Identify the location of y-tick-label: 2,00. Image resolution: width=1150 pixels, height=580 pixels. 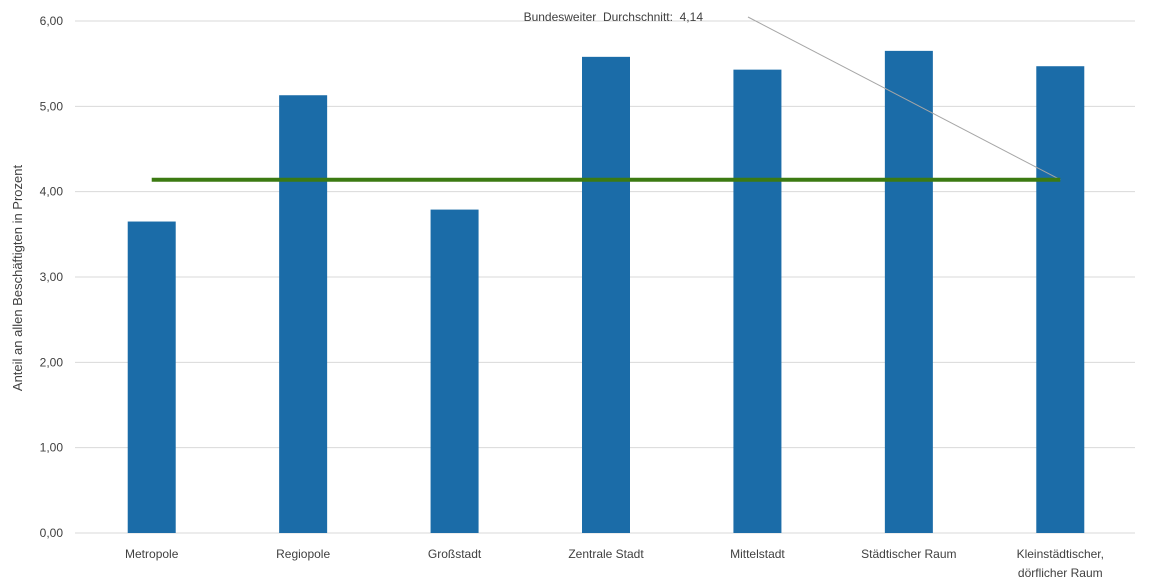
(52, 362).